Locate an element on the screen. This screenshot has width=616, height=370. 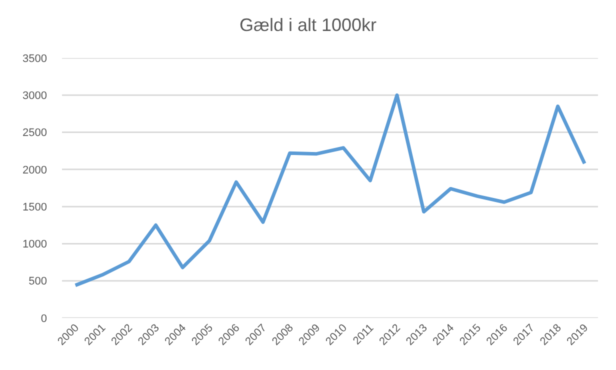
y-tick-label: 3500 is located at coordinates (34, 58).